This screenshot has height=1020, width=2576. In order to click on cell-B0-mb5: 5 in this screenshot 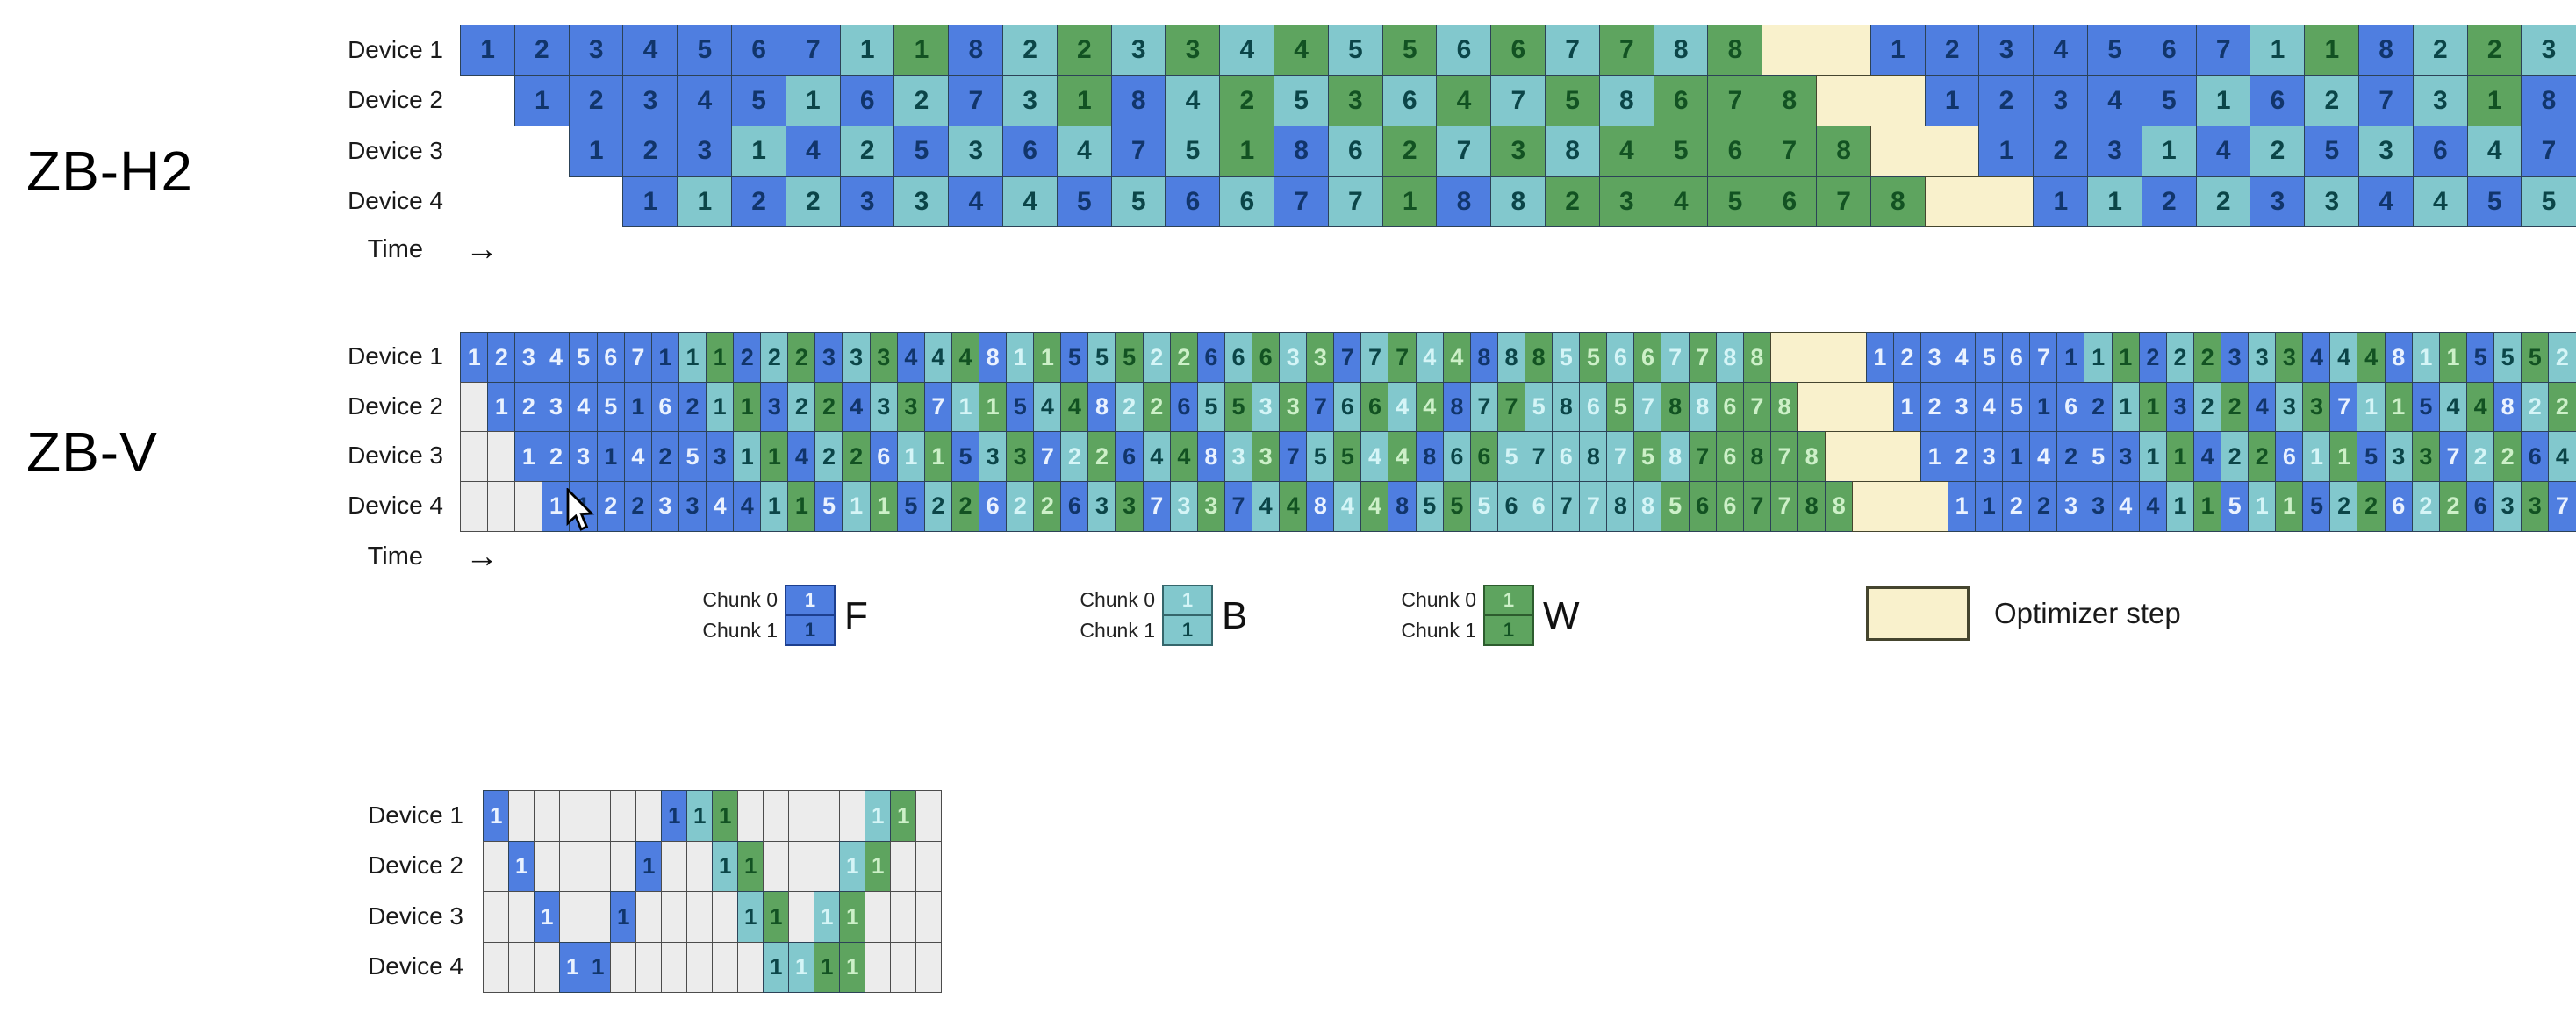, I will do `click(1511, 457)`.